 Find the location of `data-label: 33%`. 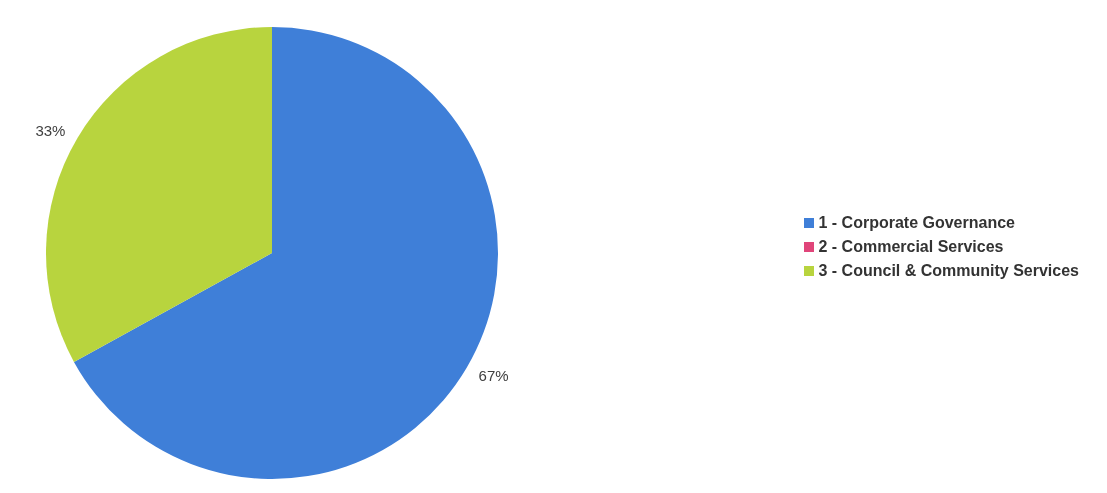

data-label: 33% is located at coordinates (50, 131).